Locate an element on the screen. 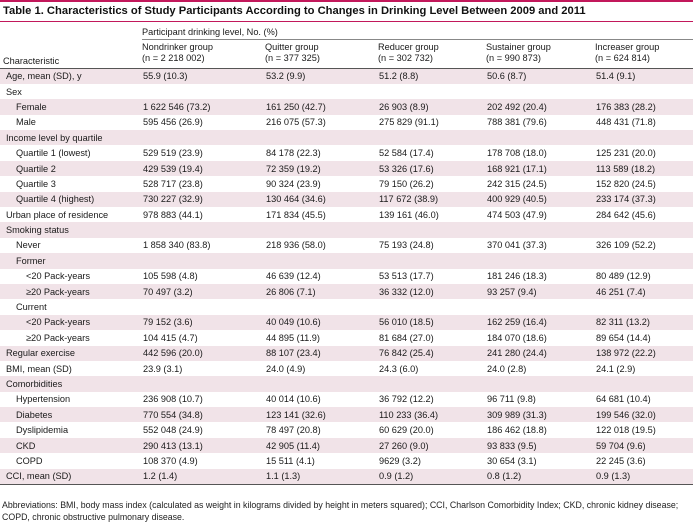  row-label: Smoking status is located at coordinates (37, 230).